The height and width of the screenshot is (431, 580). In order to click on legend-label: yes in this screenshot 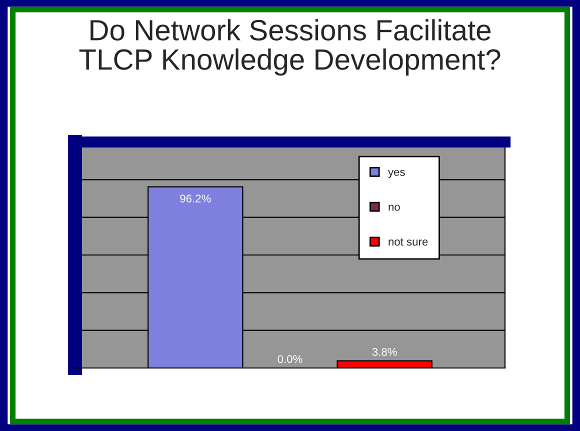, I will do `click(396, 174)`.